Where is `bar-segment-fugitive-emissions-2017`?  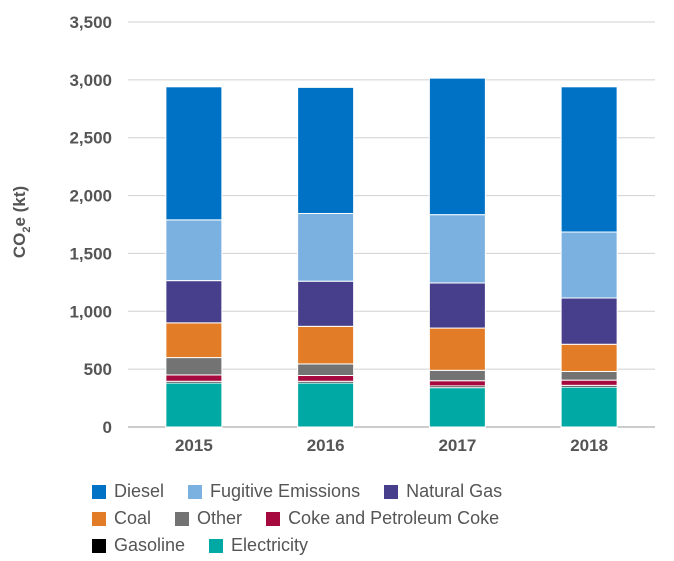
bar-segment-fugitive-emissions-2017 is located at coordinates (457, 249).